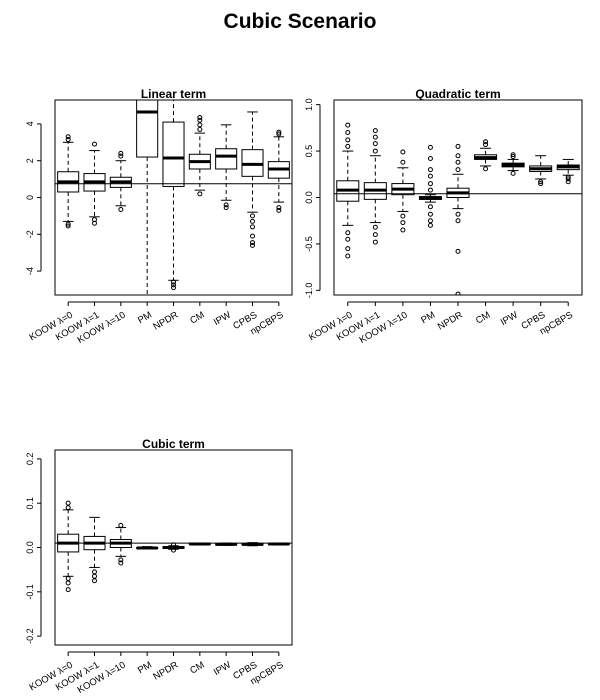 This screenshot has width=600, height=700. What do you see at coordinates (450, 321) in the screenshot?
I see `x-tick-label: NPDR` at bounding box center [450, 321].